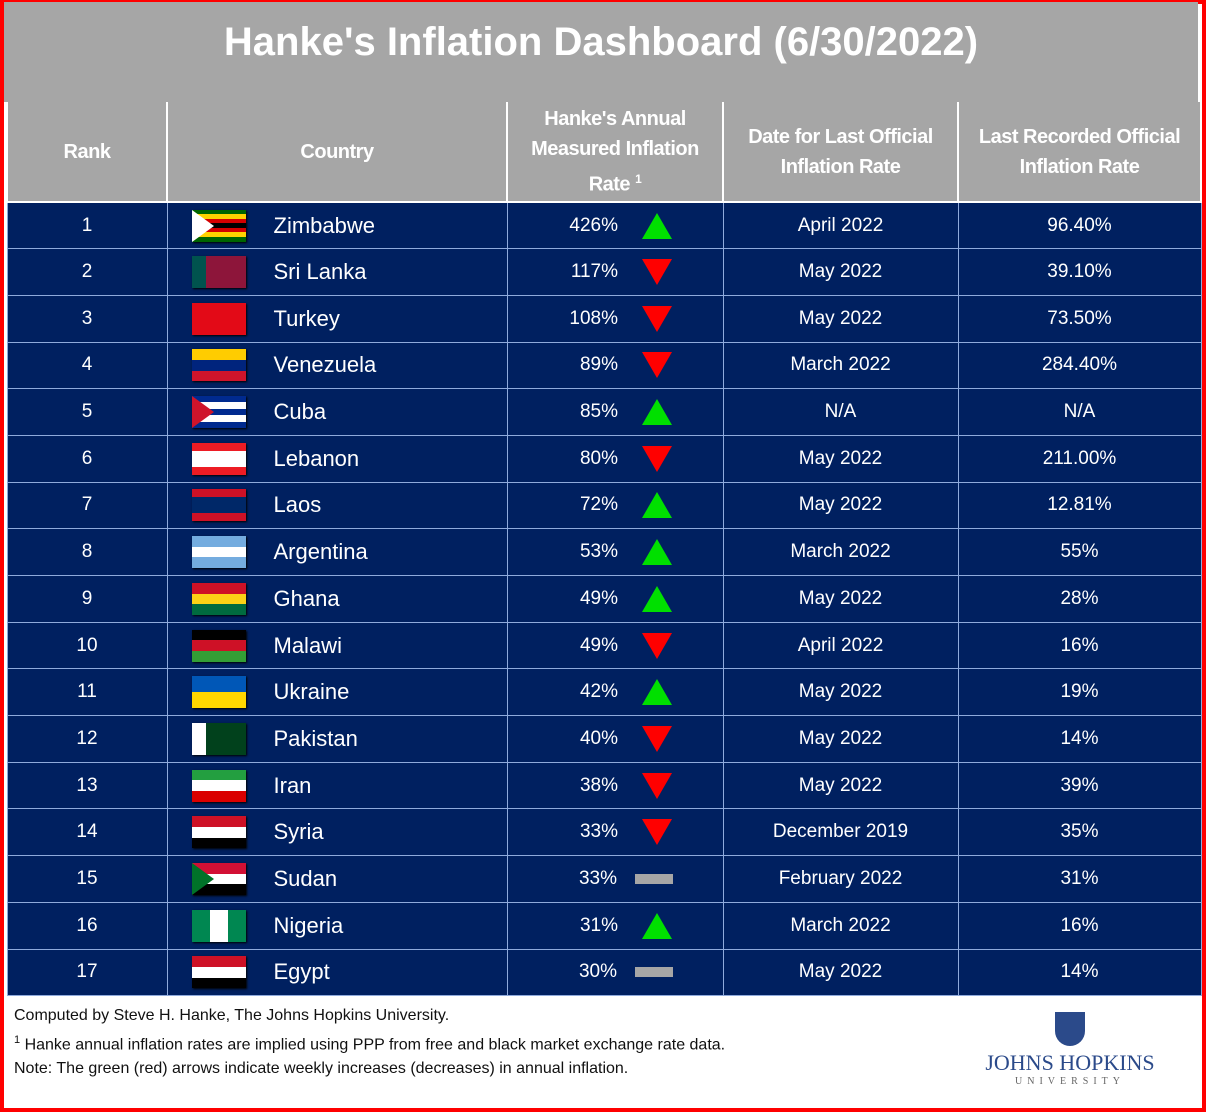 The image size is (1206, 1112). Describe the element at coordinates (87, 225) in the screenshot. I see `rank-cell: 1` at that location.